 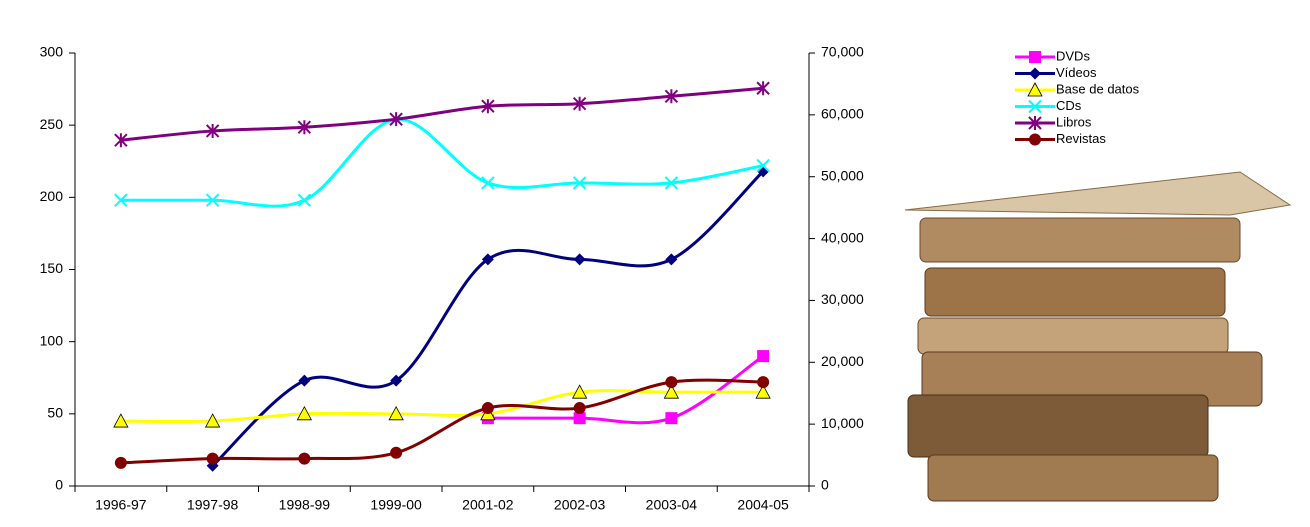 I want to click on y2-tick-label: 50,000, so click(x=842, y=175).